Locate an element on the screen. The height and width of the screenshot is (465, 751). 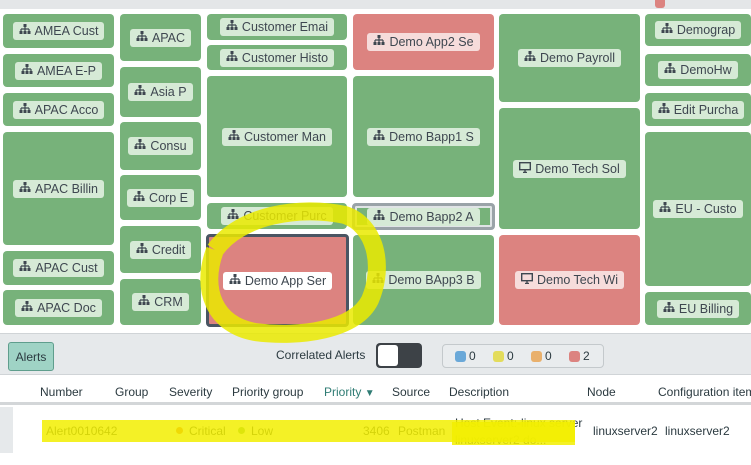
tile-customer-emai: Customer Emai is located at coordinates (277, 27).